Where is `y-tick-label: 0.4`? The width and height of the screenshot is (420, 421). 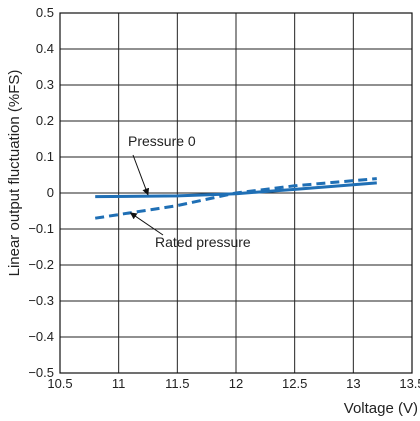
y-tick-label: 0.4 is located at coordinates (45, 48).